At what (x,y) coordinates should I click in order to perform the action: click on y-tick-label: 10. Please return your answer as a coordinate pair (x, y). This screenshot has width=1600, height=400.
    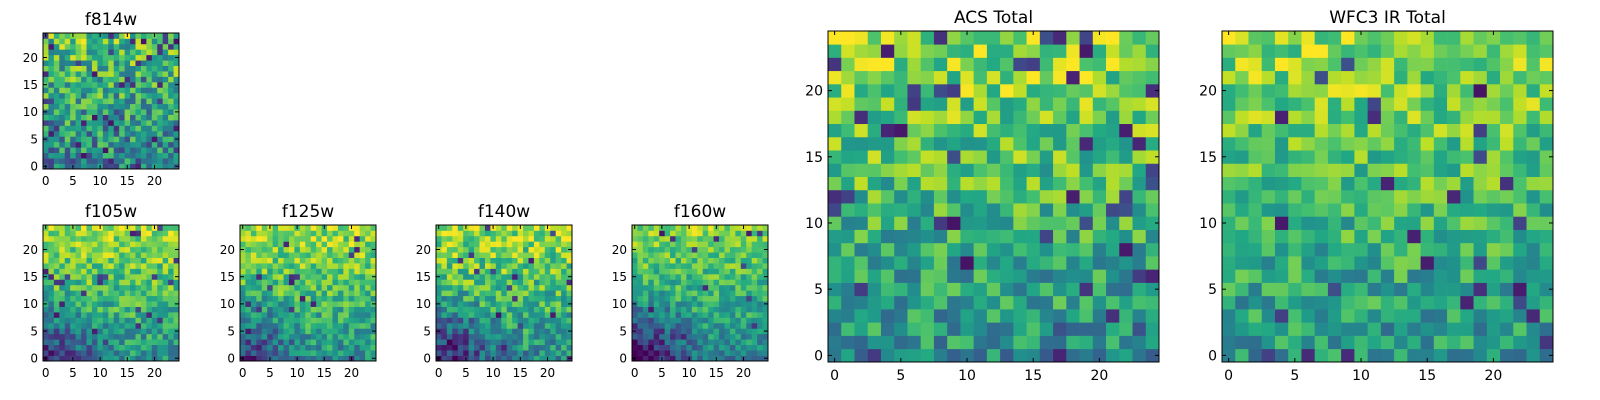
    Looking at the image, I should click on (227, 304).